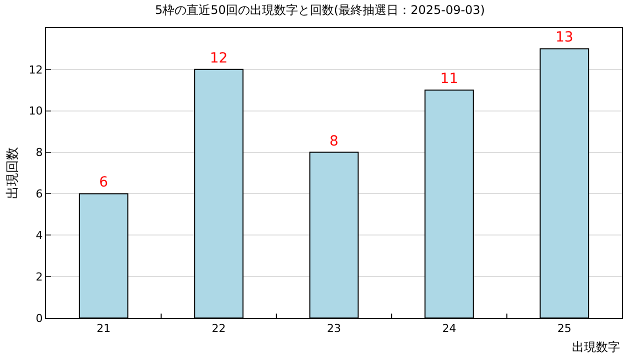 Image resolution: width=640 pixels, height=360 pixels. Describe the element at coordinates (39, 277) in the screenshot. I see `y-tick-label: 2` at that location.